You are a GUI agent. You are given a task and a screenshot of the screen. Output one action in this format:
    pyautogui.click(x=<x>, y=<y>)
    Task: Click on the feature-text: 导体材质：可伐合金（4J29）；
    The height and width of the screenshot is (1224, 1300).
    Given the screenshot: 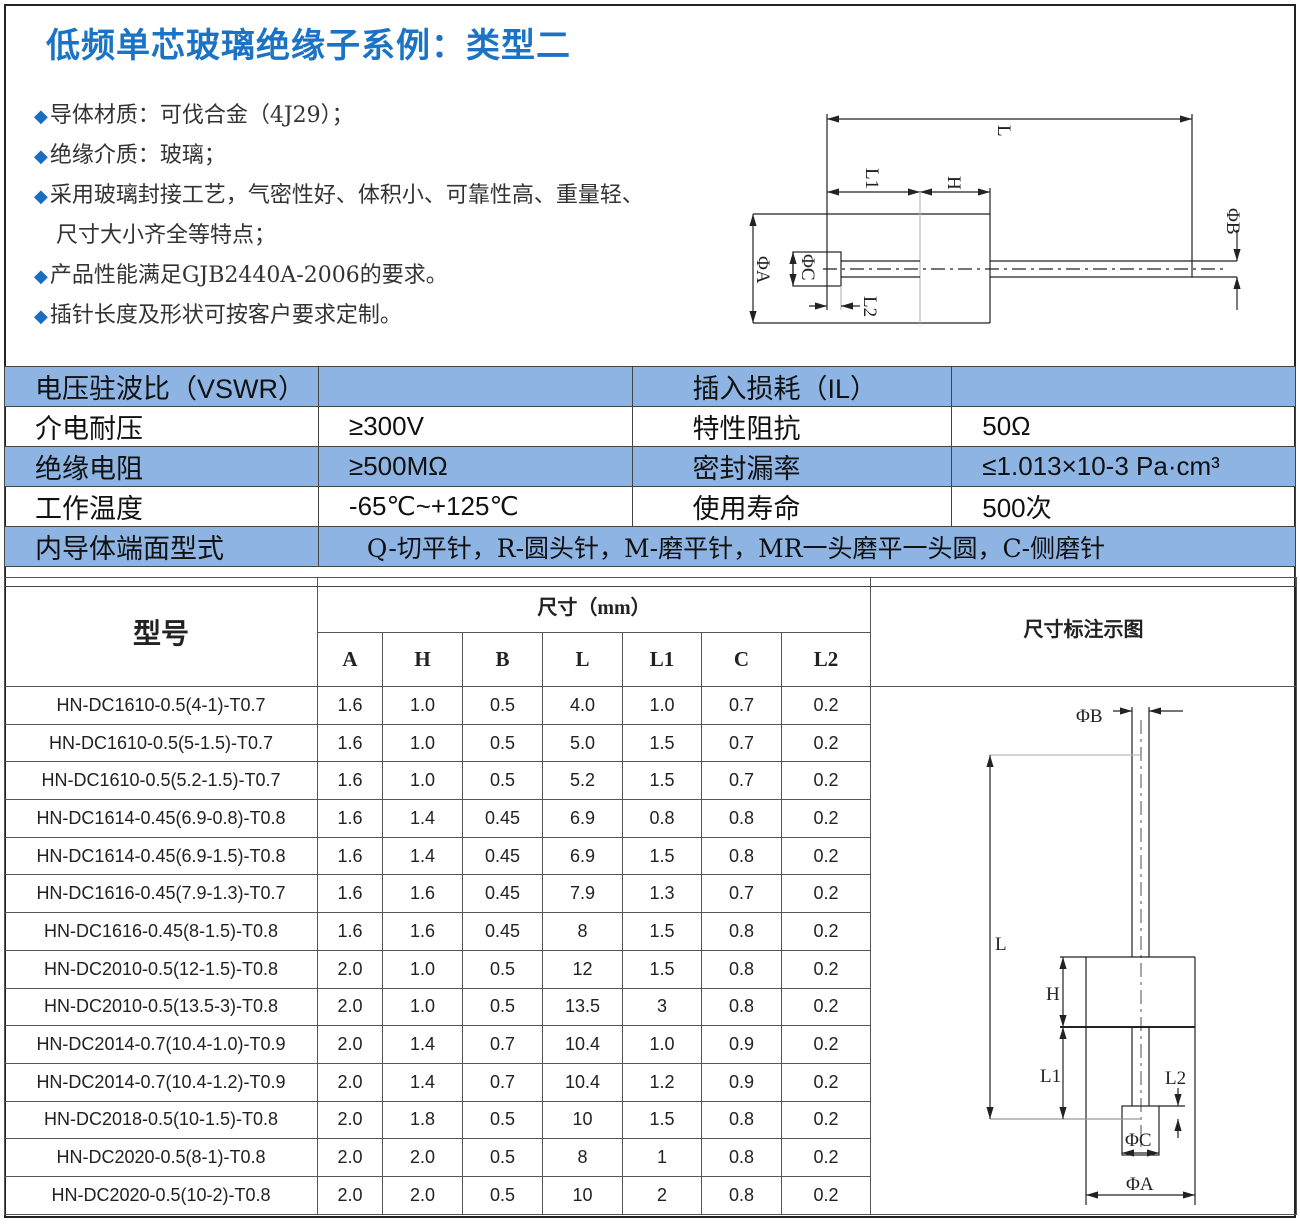 What is the action you would take?
    pyautogui.click(x=201, y=115)
    